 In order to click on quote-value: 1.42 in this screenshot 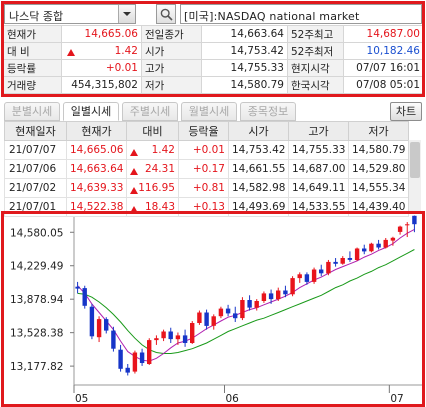, I will do `click(101, 51)`.